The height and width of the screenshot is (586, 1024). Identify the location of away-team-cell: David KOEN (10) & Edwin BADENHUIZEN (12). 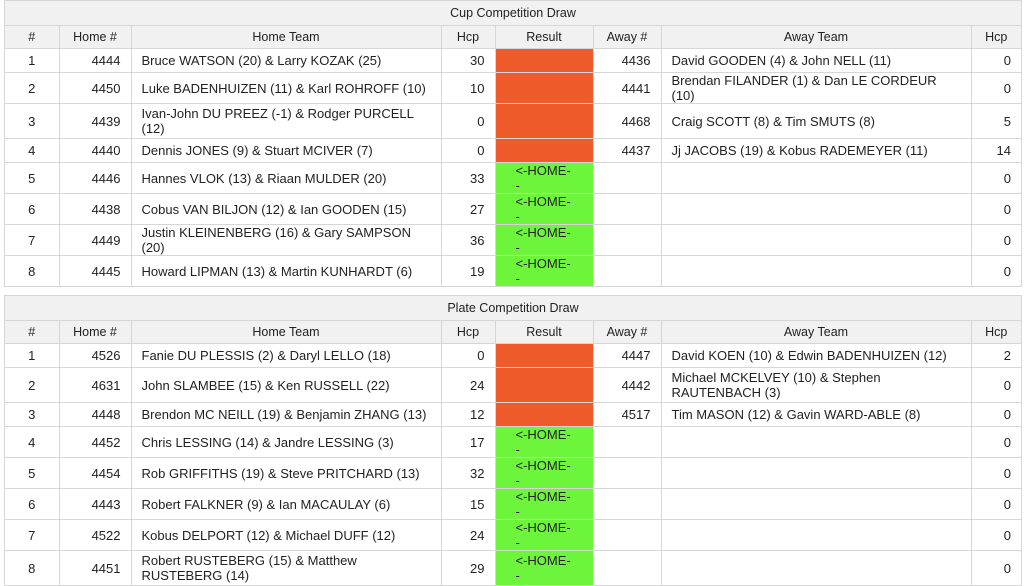
(815, 355).